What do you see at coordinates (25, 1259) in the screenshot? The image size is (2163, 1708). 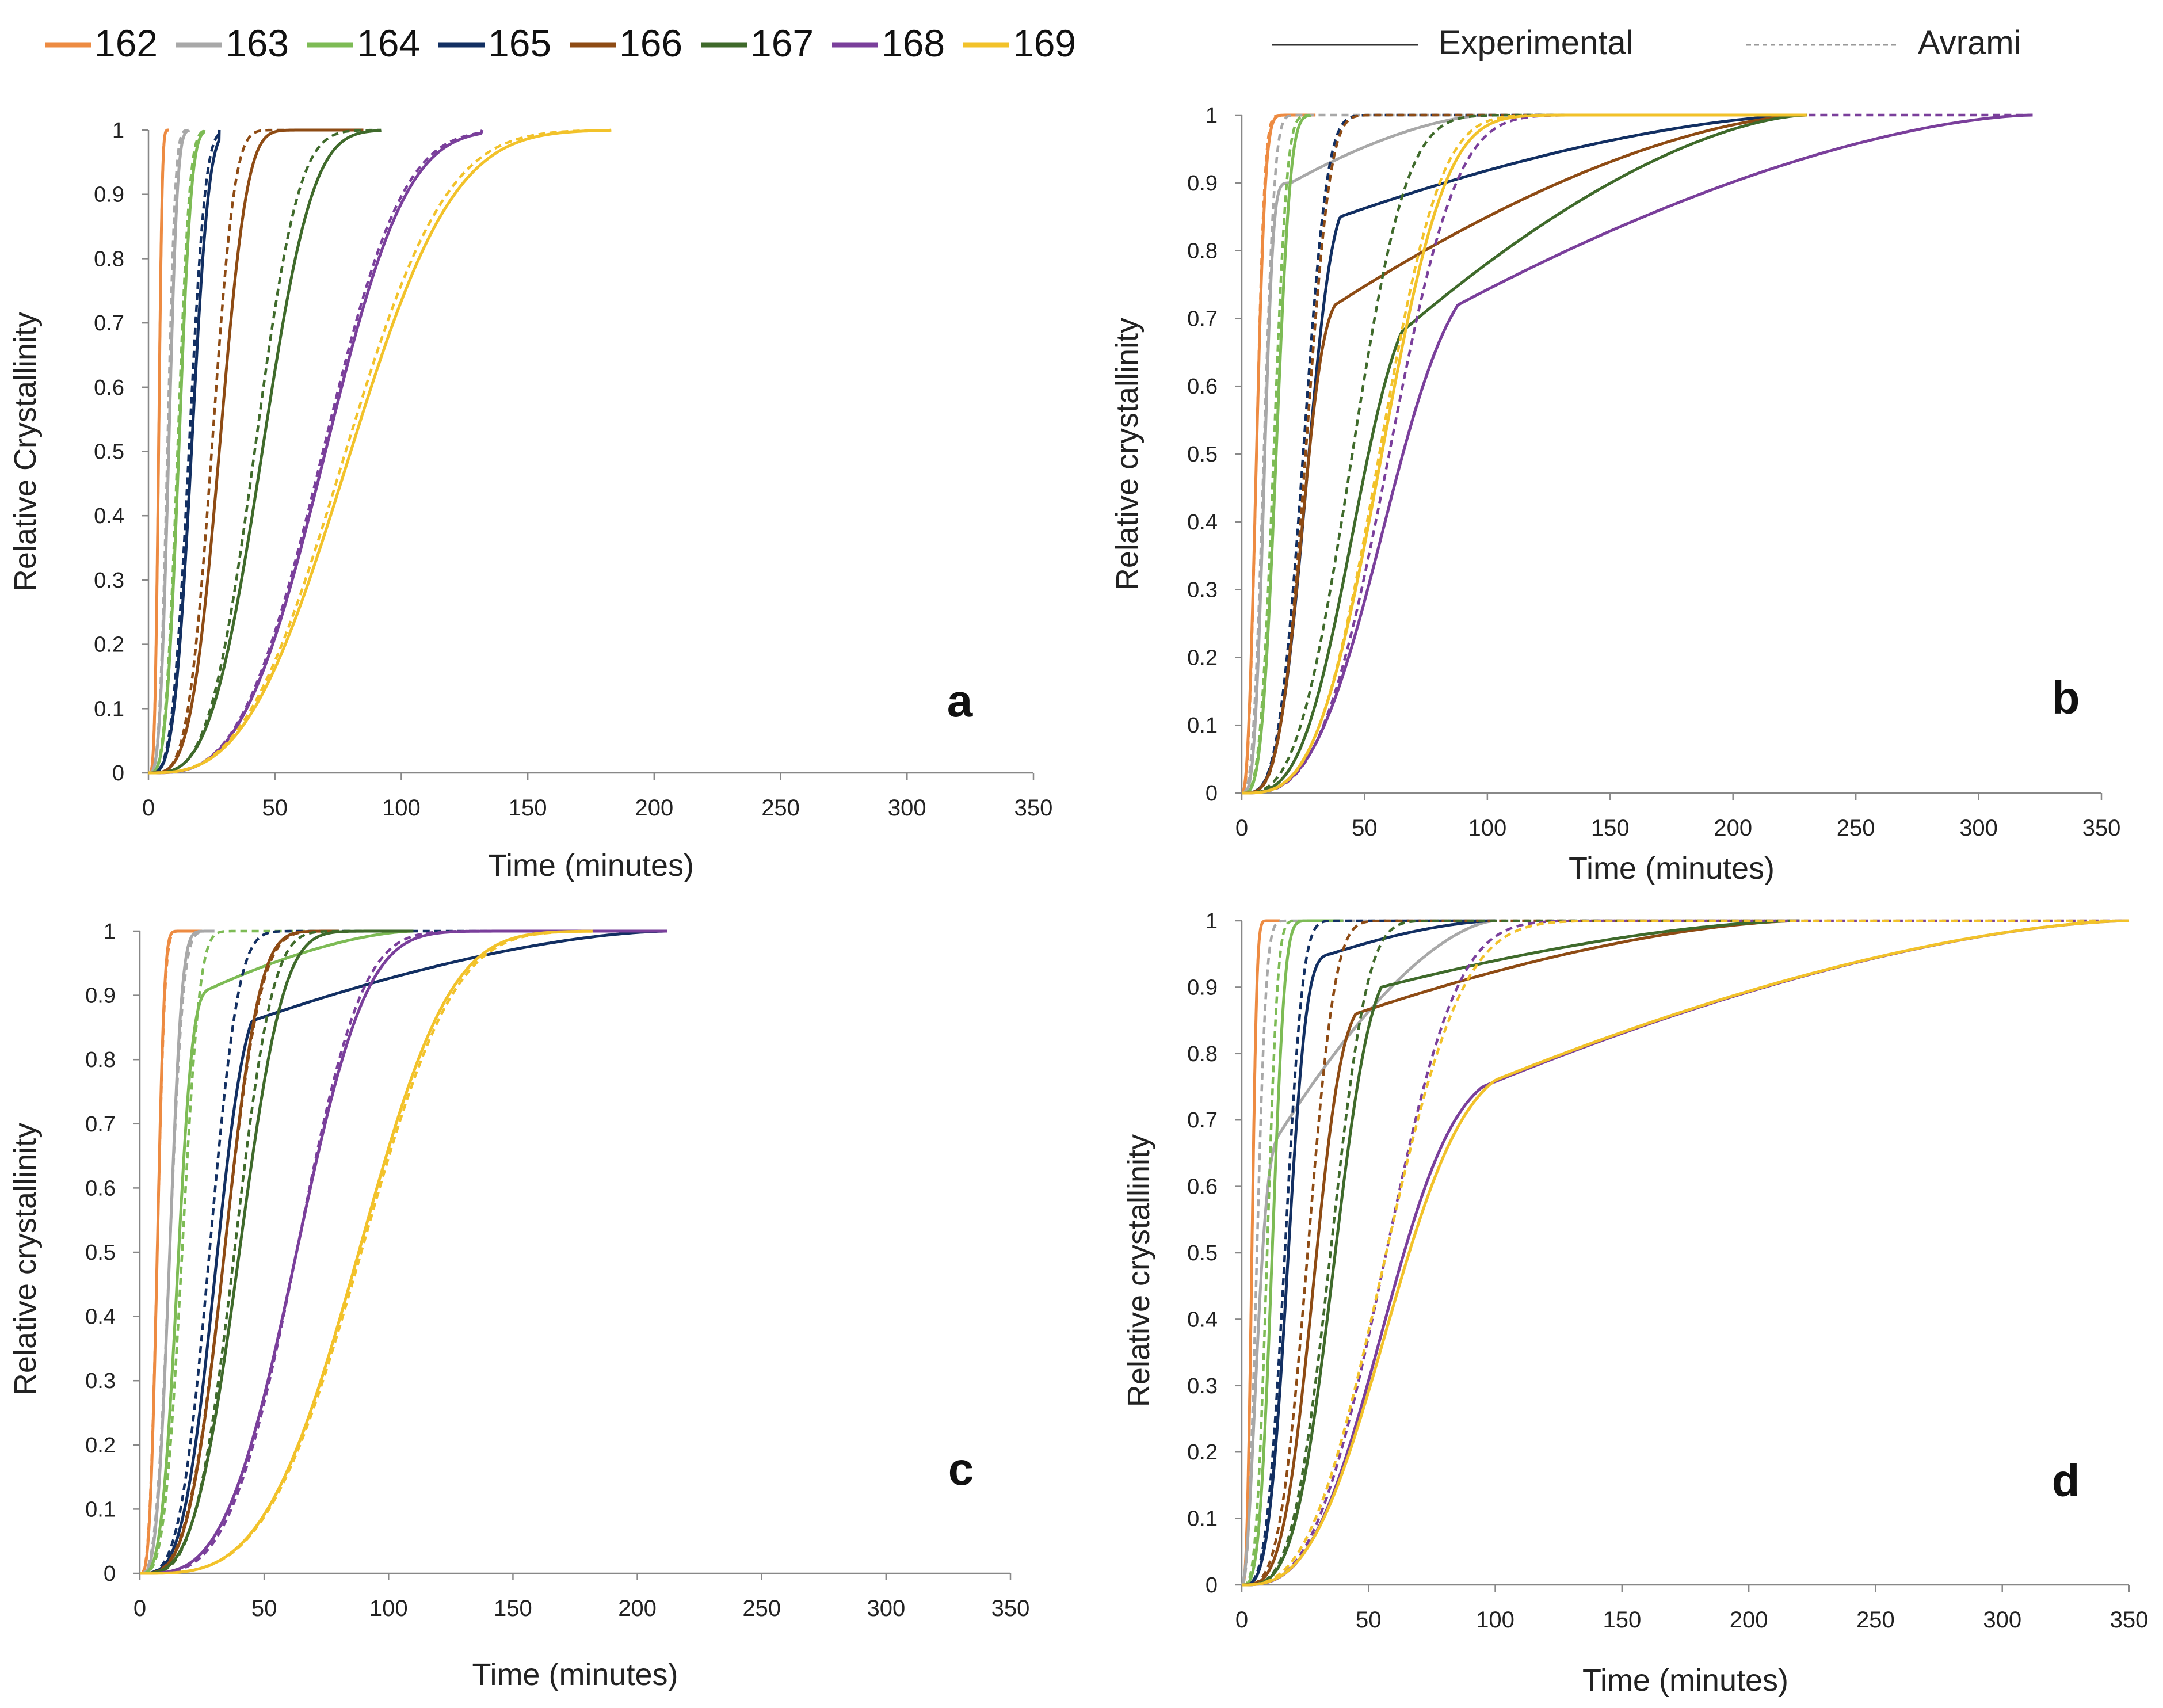 I see `y-axis-label: Relative crystallinity` at bounding box center [25, 1259].